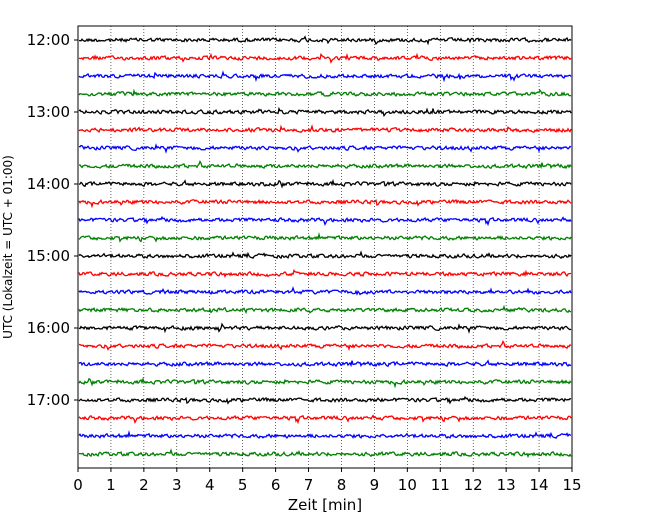 The image size is (650, 520). What do you see at coordinates (48, 328) in the screenshot?
I see `y-tick-label: 16:00` at bounding box center [48, 328].